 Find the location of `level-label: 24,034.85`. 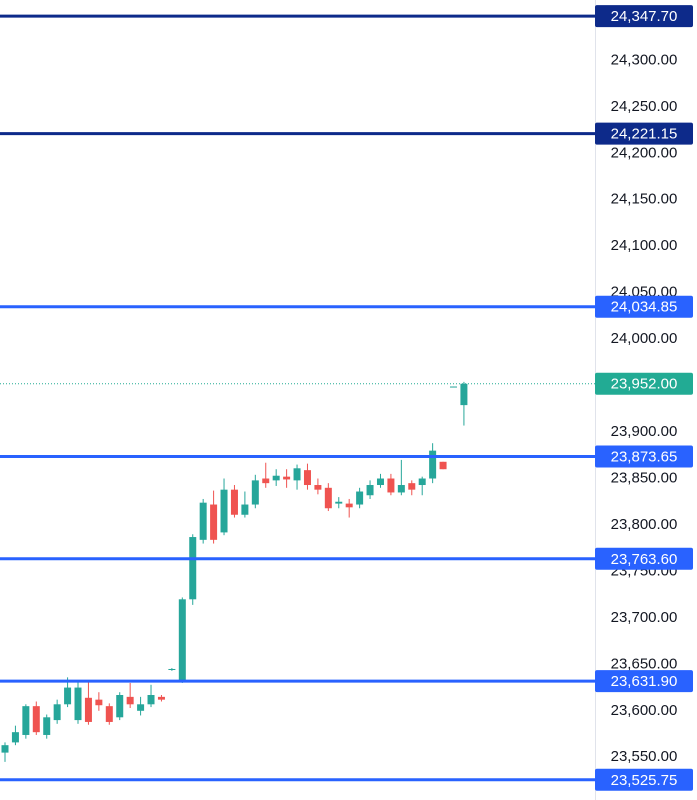

level-label: 24,034.85 is located at coordinates (644, 307).